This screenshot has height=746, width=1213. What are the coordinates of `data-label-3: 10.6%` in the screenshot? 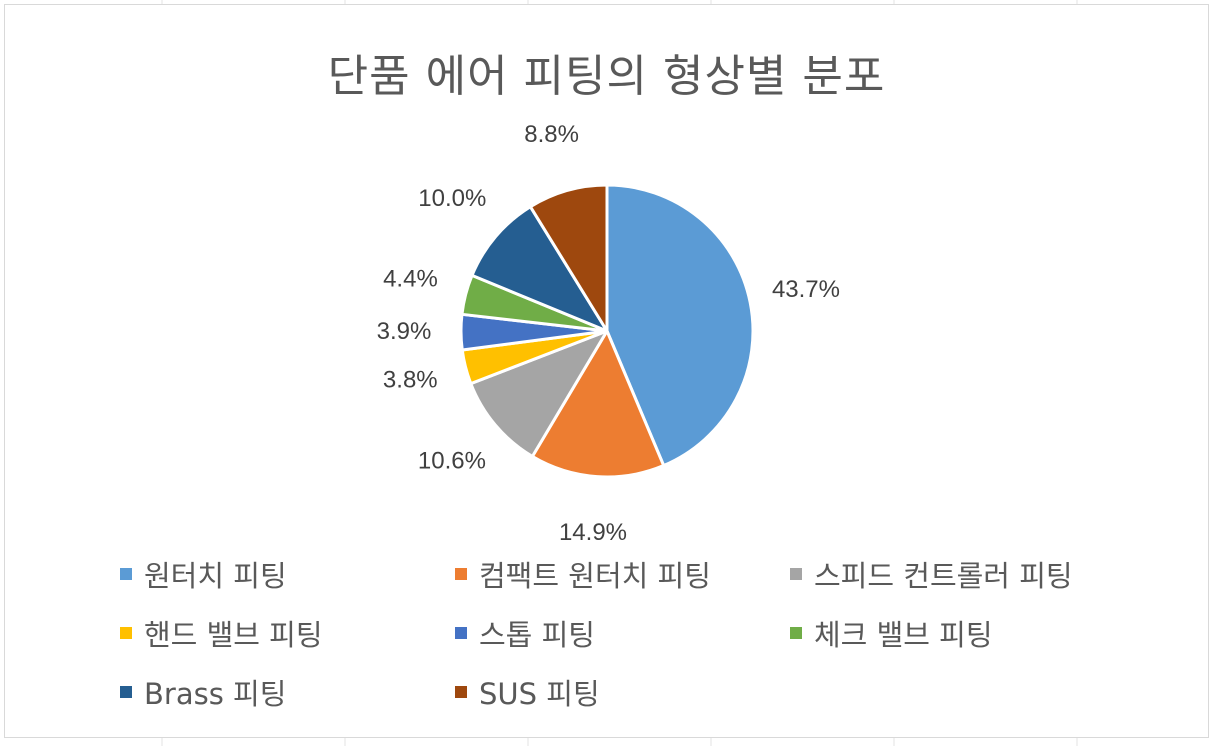 It's located at (452, 460).